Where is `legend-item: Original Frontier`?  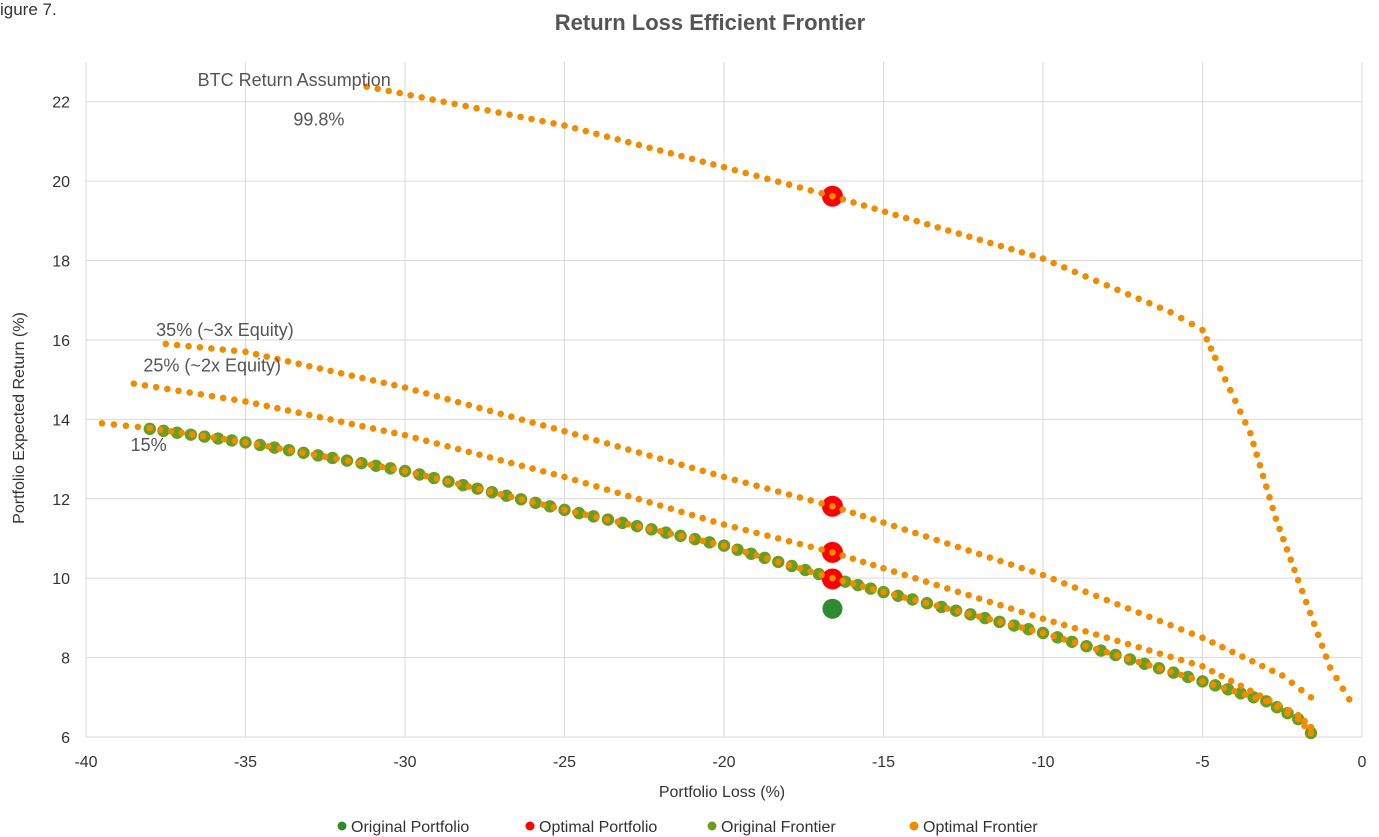
legend-item: Original Frontier is located at coordinates (772, 827).